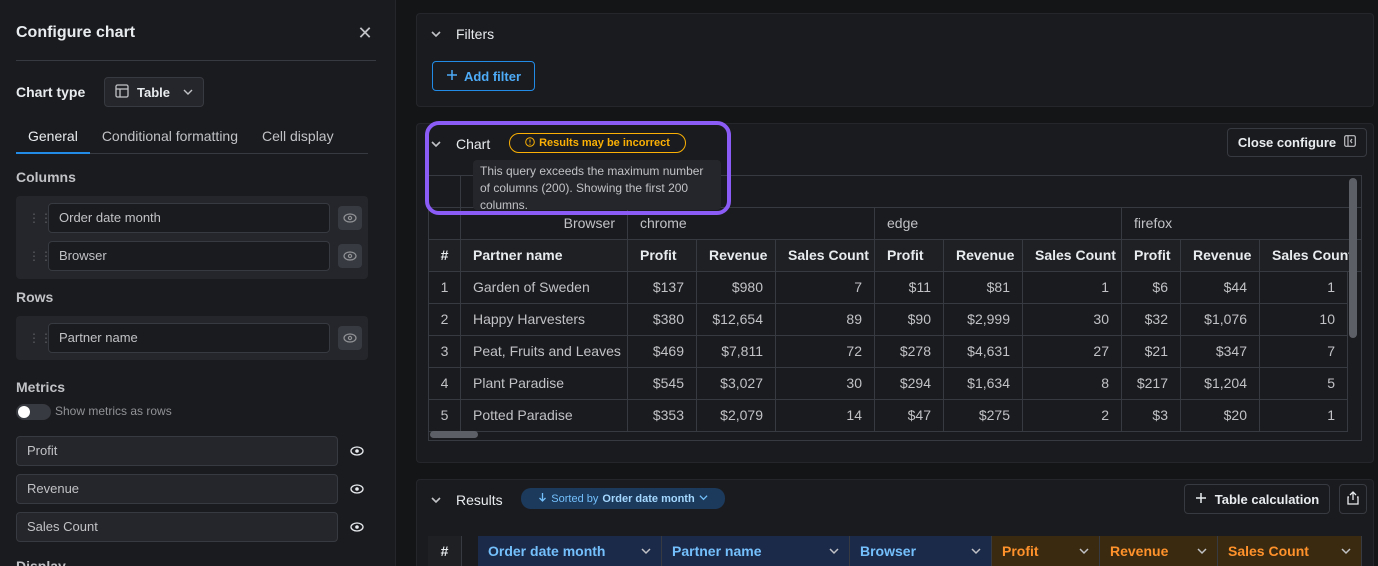 This screenshot has height=566, width=1378. Describe the element at coordinates (1304, 352) in the screenshot. I see `value-cell: 7` at that location.